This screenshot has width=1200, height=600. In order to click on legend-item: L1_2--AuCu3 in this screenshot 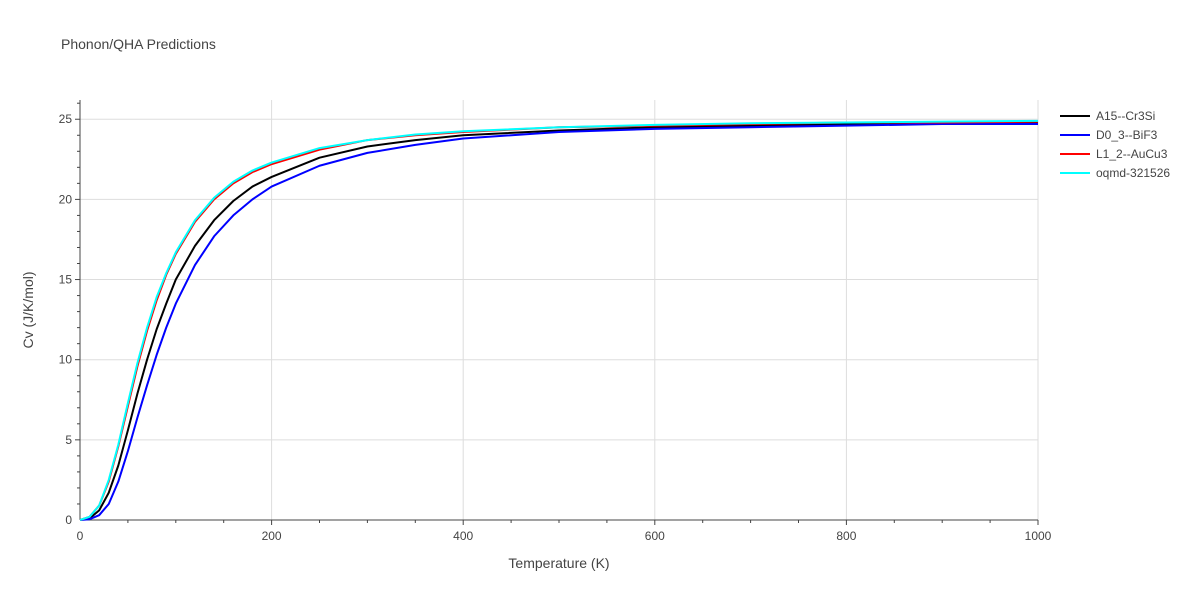, I will do `click(1115, 153)`.